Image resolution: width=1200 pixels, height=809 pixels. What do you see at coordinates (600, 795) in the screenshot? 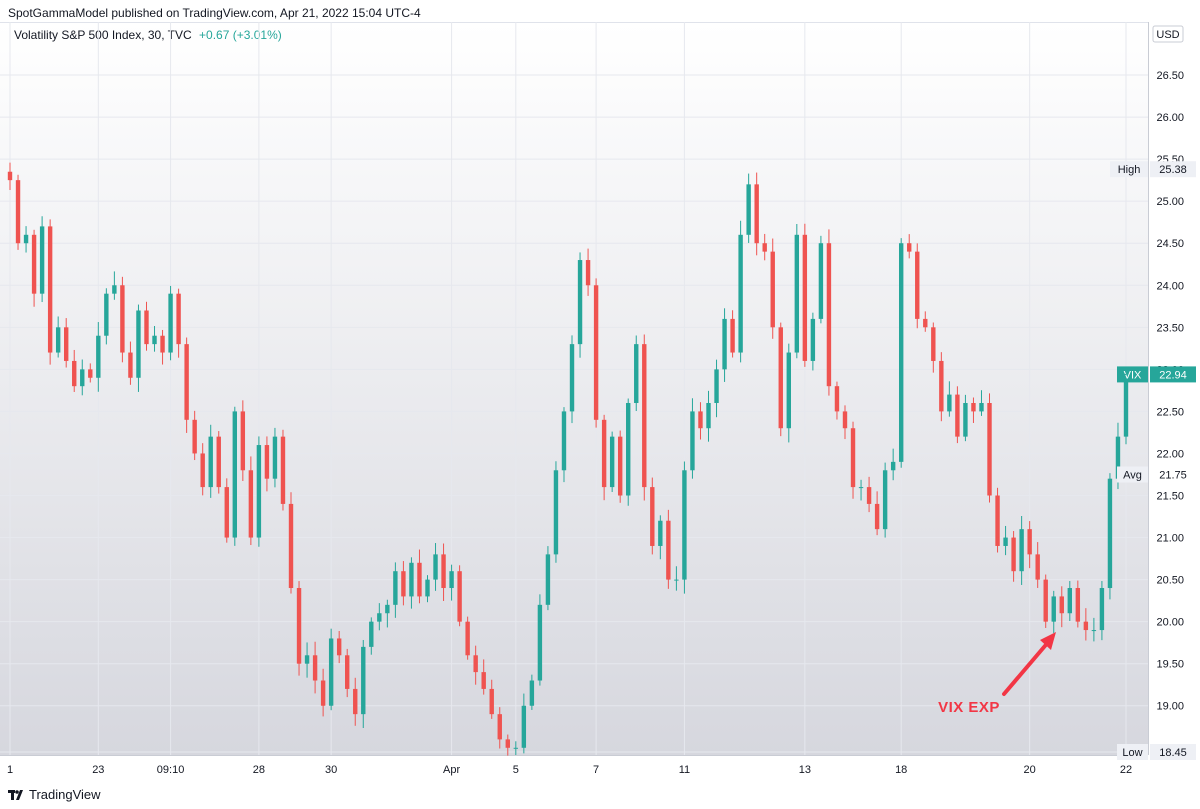
I see `footer-bar` at bounding box center [600, 795].